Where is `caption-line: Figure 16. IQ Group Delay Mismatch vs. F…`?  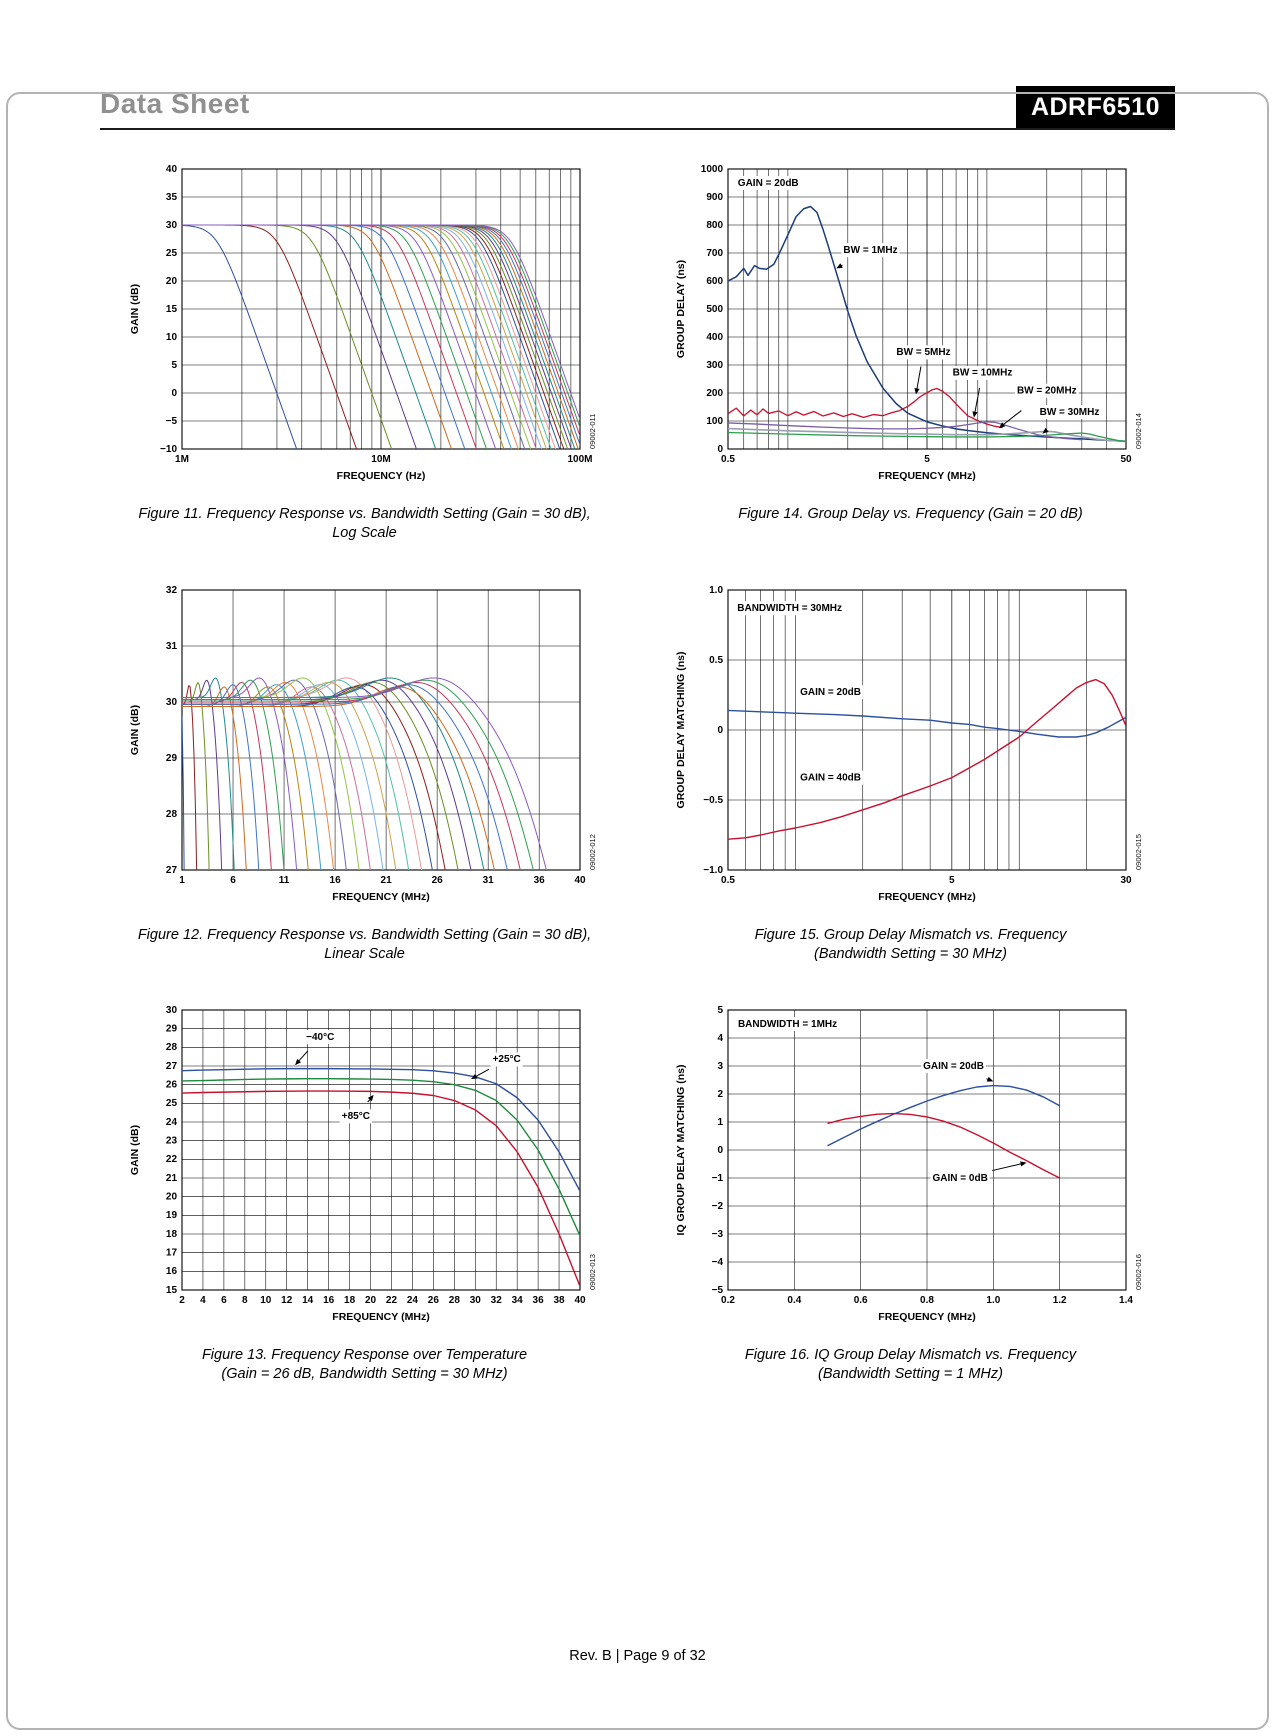 caption-line: Figure 16. IQ Group Delay Mismatch vs. F… is located at coordinates (910, 1355).